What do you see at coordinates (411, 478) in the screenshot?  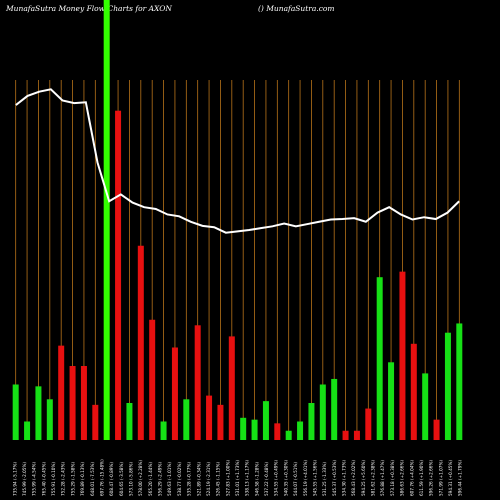 I see `x-tick-label: 607.76 (+4.04%)` at bounding box center [411, 478].